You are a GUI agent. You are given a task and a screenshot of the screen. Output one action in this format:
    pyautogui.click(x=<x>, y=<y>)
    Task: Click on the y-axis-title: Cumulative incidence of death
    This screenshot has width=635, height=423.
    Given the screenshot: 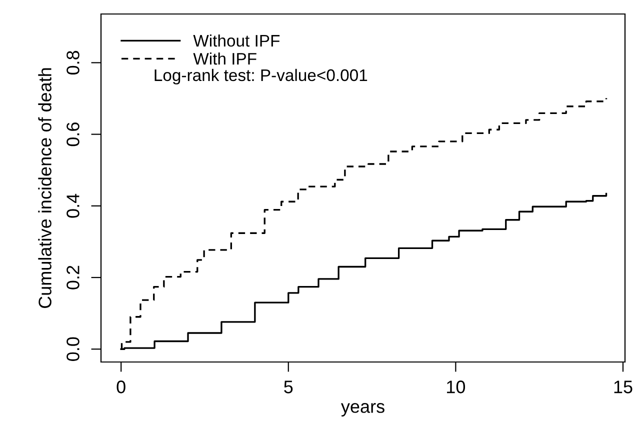 What is the action you would take?
    pyautogui.click(x=45, y=188)
    